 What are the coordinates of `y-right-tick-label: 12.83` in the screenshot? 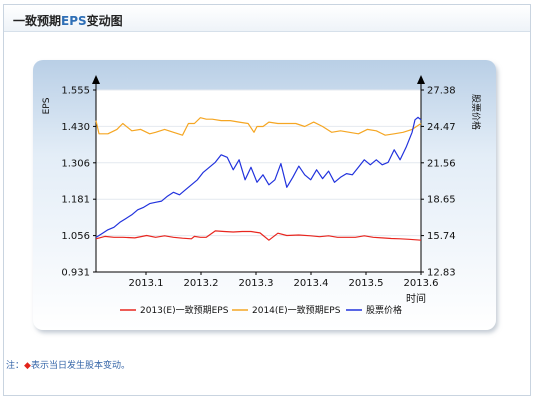 It's located at (441, 273).